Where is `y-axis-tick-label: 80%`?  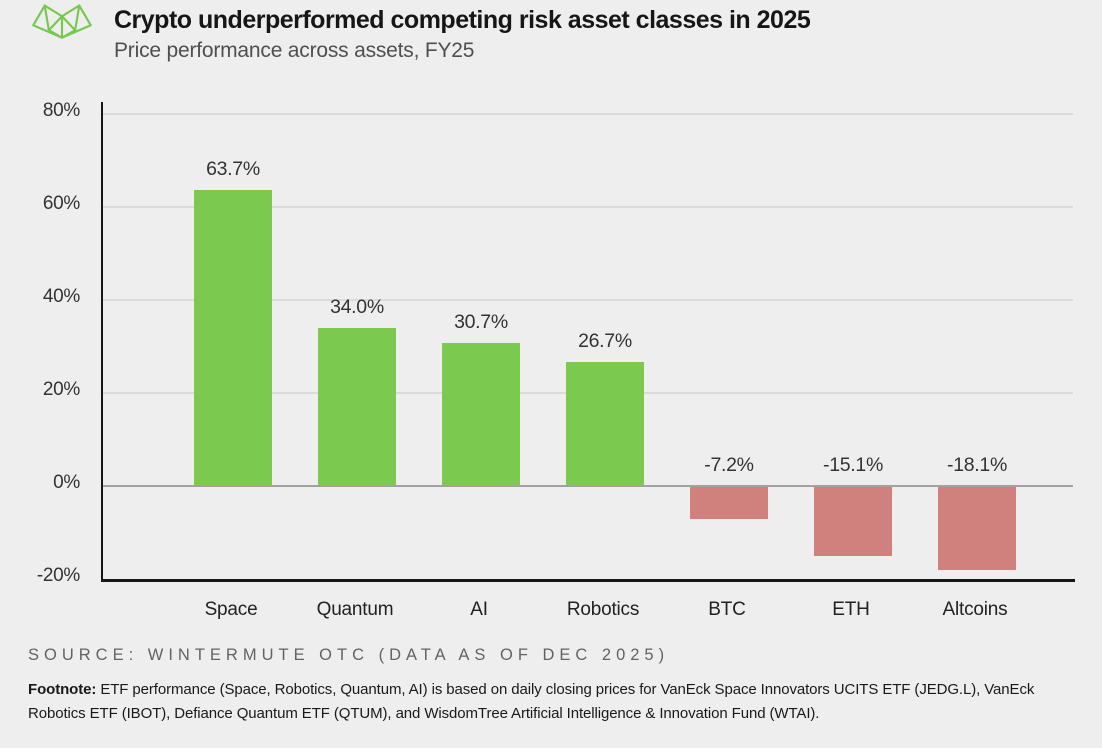
y-axis-tick-label: 80% is located at coordinates (61, 110).